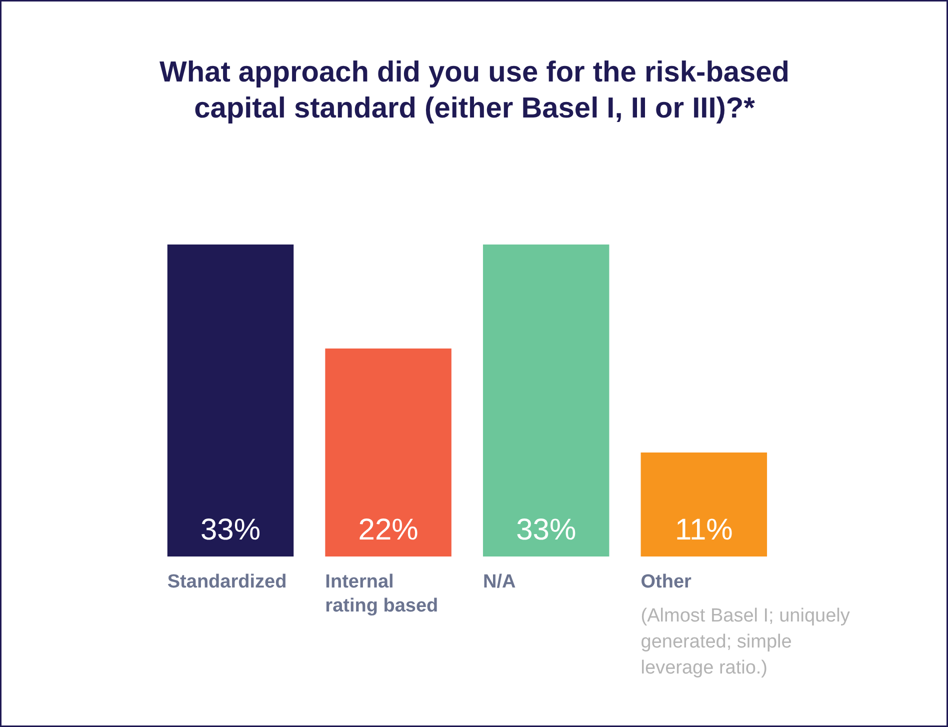  What do you see at coordinates (745, 642) in the screenshot?
I see `text: (Almost Basel I; uniquely generated; simple leverage ratio.)` at bounding box center [745, 642].